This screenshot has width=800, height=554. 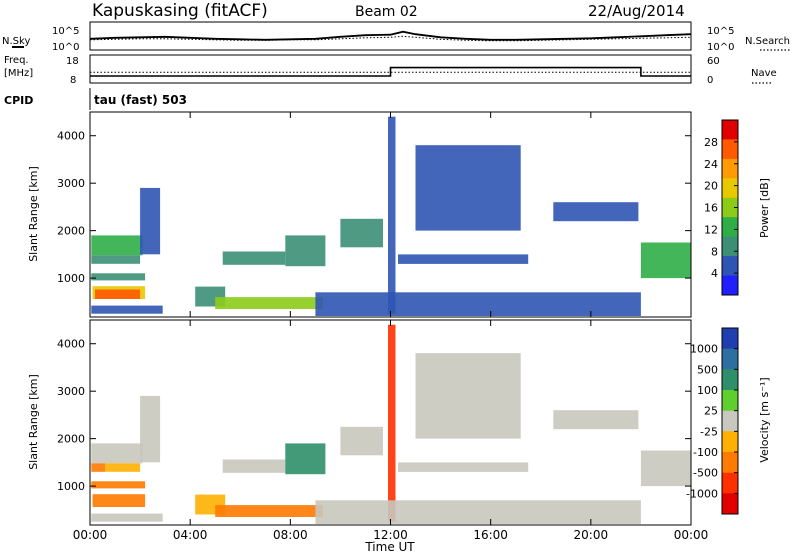 I want to click on station-title: Kapuskasing (fitACF), so click(x=180, y=11).